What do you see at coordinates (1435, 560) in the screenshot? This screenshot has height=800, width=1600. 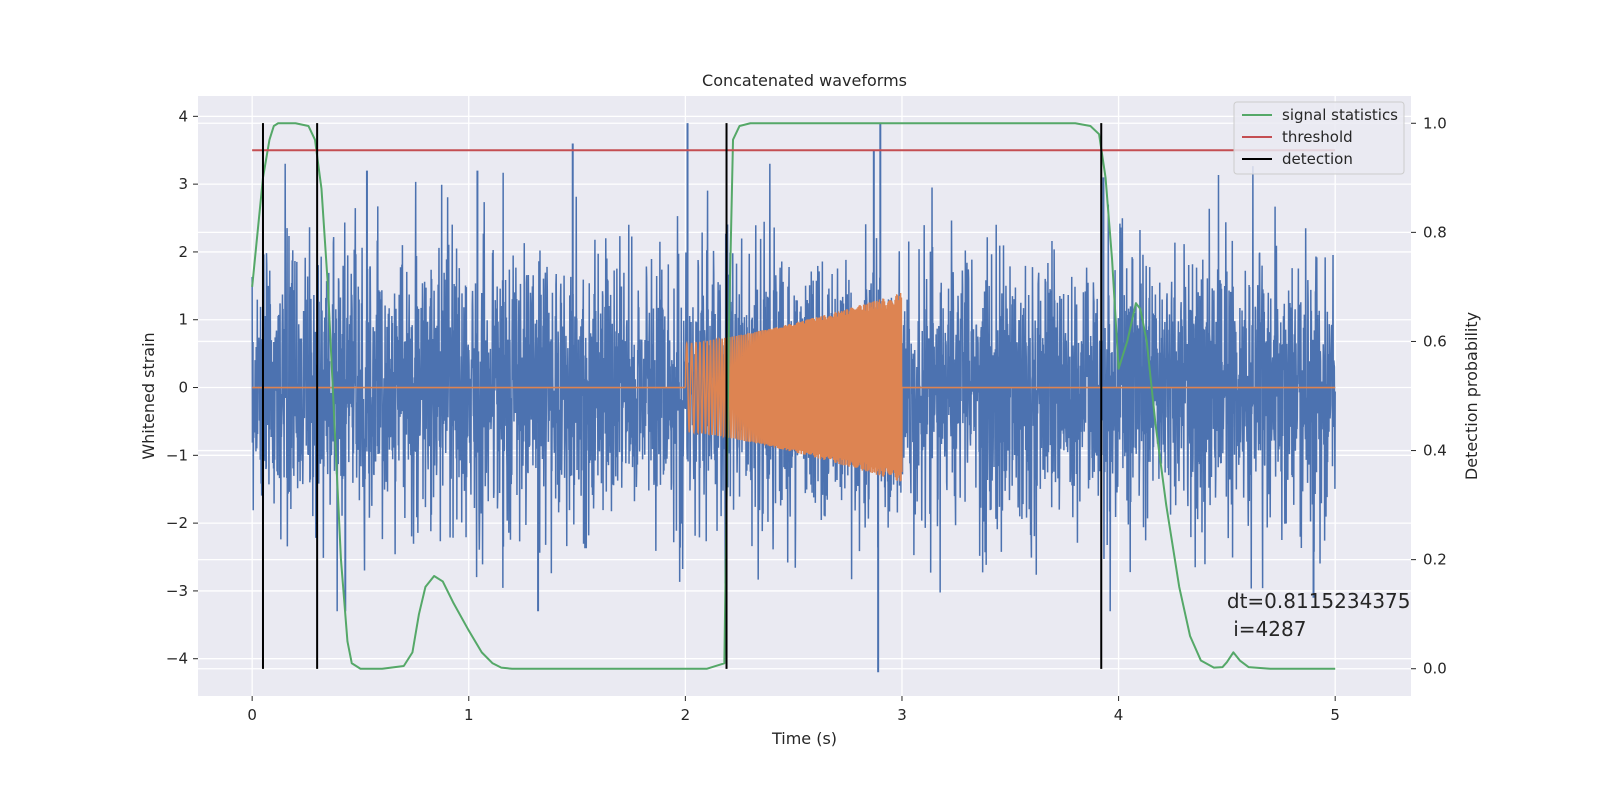 I see `y2-tick-label-1: 0.2` at bounding box center [1435, 560].